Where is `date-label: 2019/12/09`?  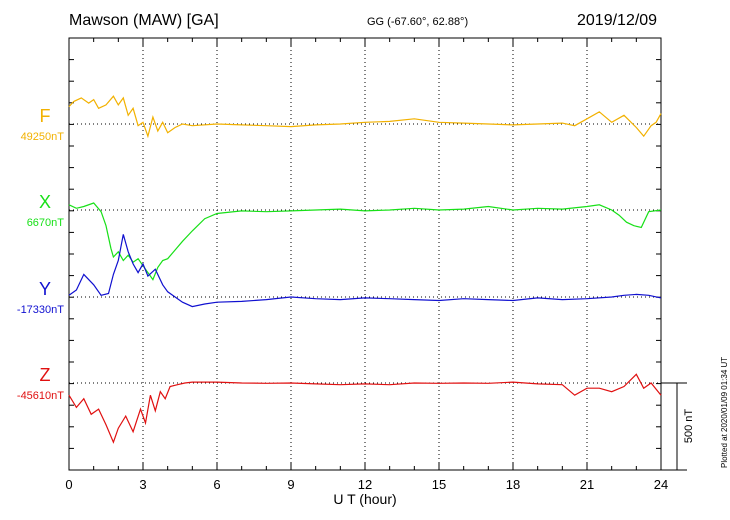
date-label: 2019/12/09 is located at coordinates (617, 20).